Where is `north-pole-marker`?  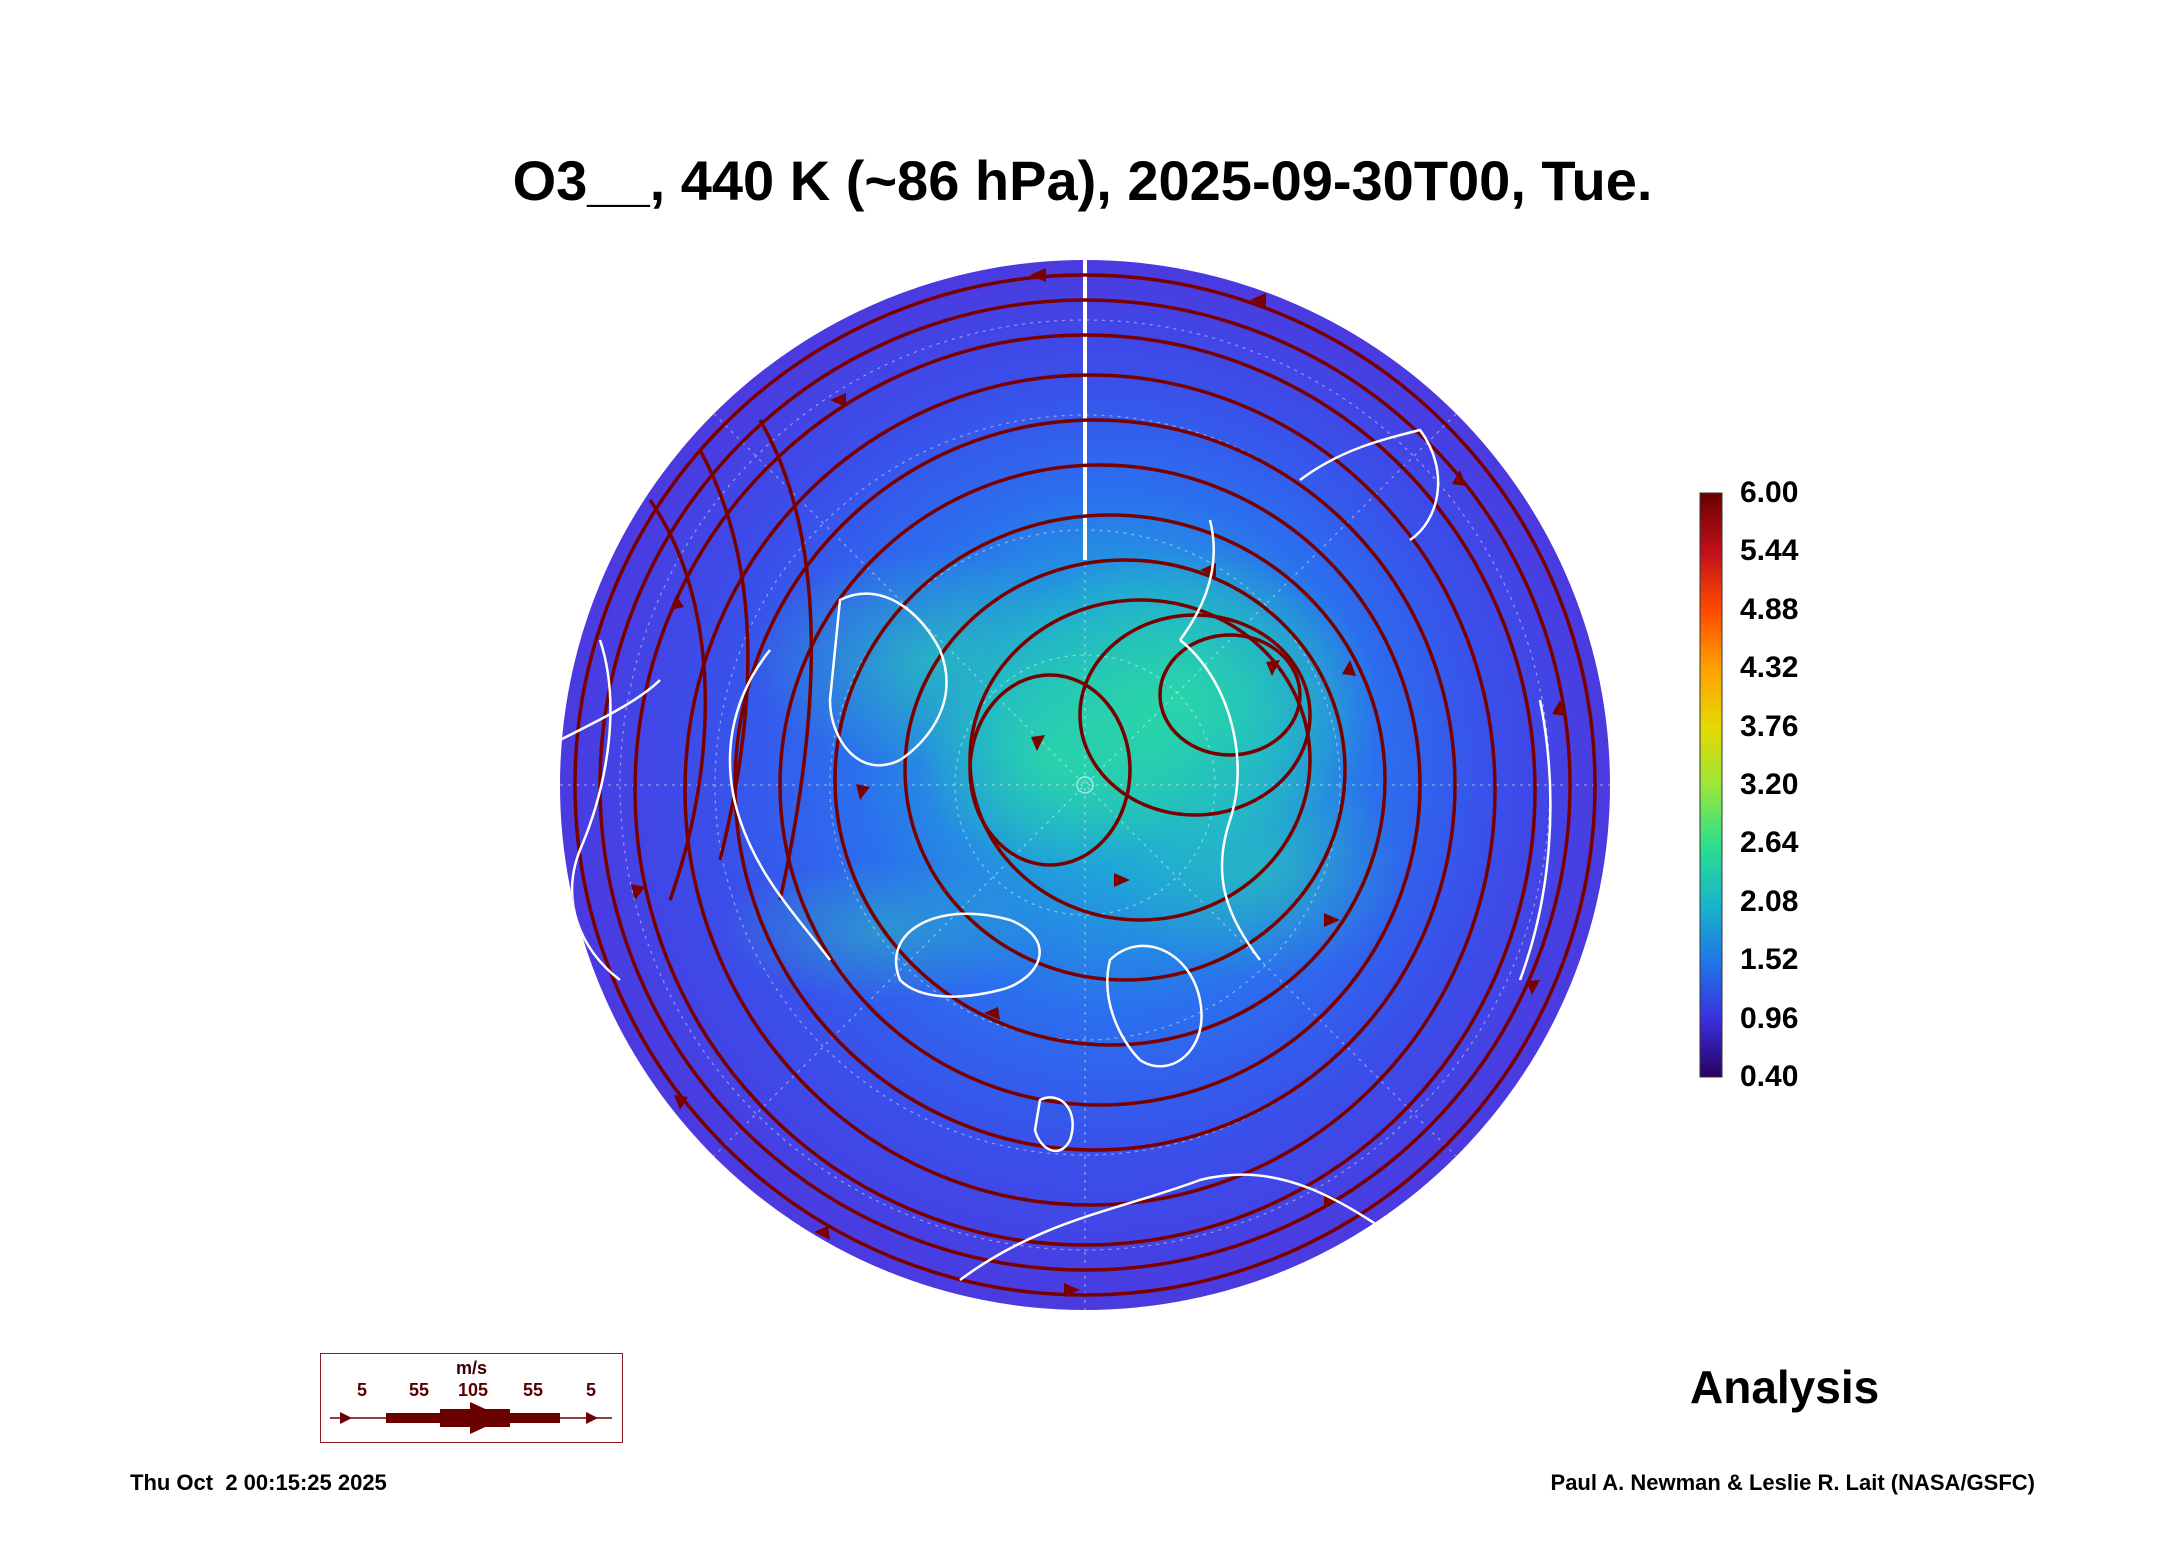 north-pole-marker is located at coordinates (1085, 785).